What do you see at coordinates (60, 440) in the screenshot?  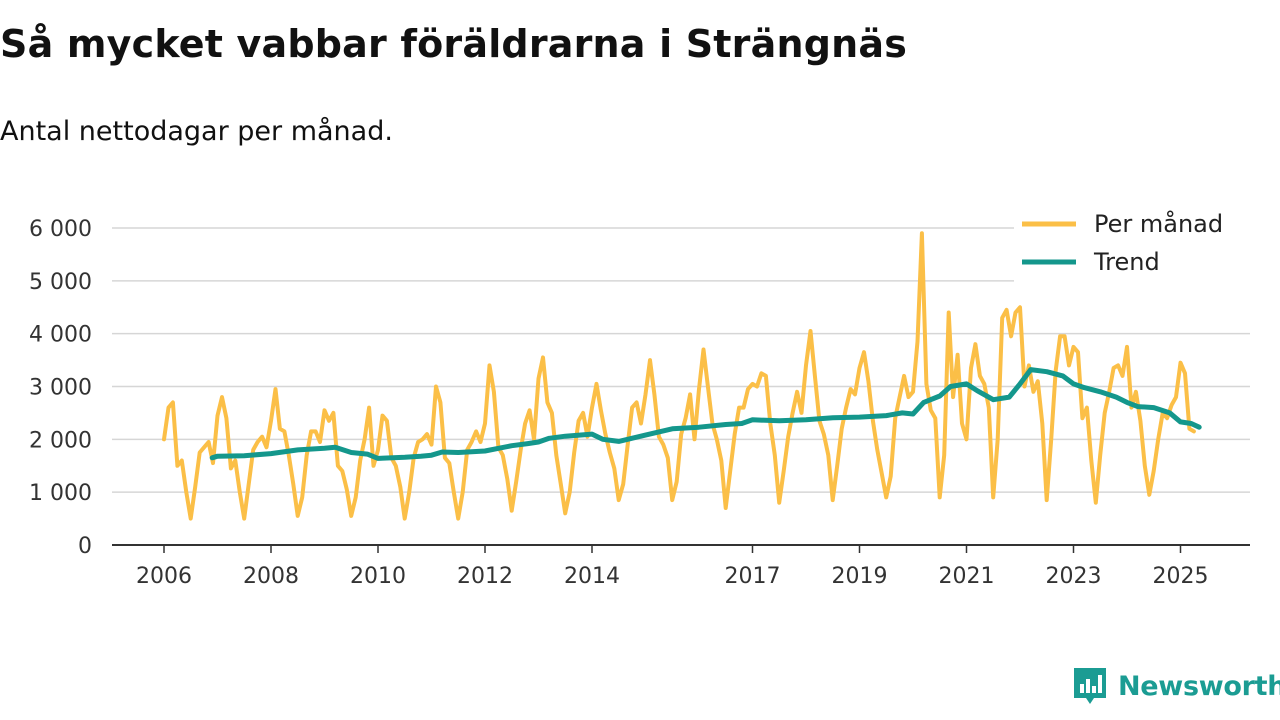 I see `y-tick-label: 2 000` at bounding box center [60, 440].